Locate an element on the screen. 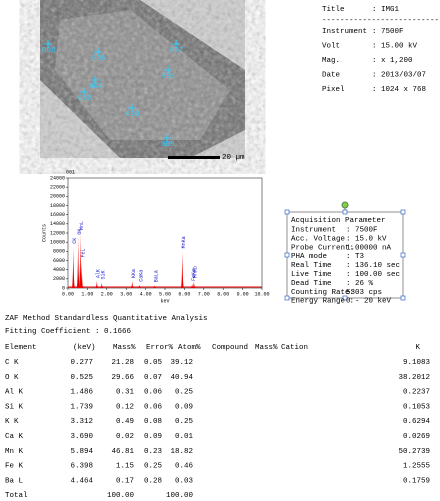 The height and width of the screenshot is (501, 440). acq-label: PHA mode is located at coordinates (309, 257).